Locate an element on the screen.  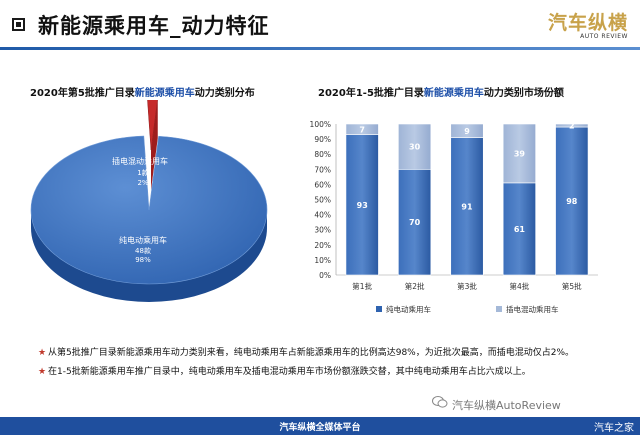
bar-title-prefix: 2020年1-5批推广目录 is located at coordinates (371, 93).